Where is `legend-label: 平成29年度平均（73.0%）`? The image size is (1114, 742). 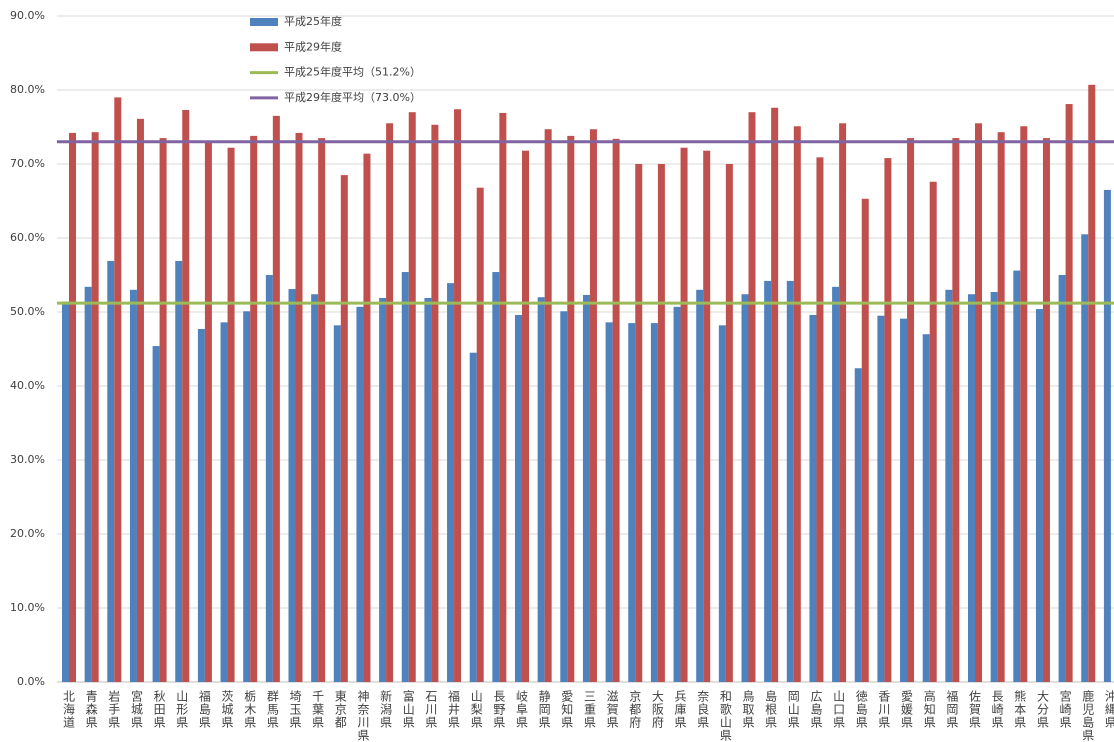 legend-label: 平成29年度平均（73.0%） is located at coordinates (352, 97).